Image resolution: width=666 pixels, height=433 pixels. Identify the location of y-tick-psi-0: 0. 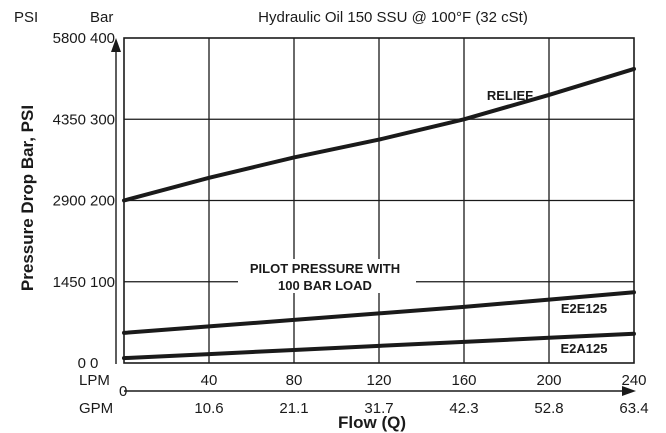
(82, 363).